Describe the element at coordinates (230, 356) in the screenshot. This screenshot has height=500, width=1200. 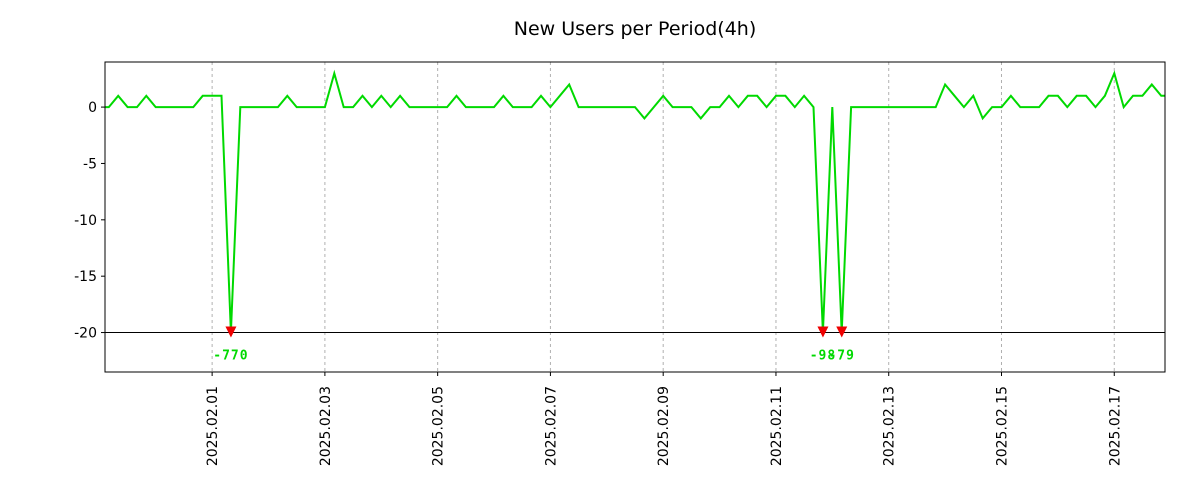
I see `clip-value-label: -770` at that location.